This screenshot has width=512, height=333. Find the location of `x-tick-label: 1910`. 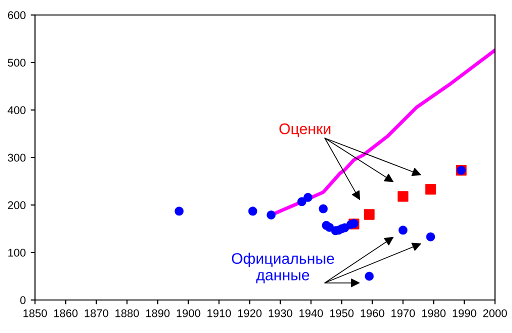

x-tick-label: 1910 is located at coordinates (219, 313).